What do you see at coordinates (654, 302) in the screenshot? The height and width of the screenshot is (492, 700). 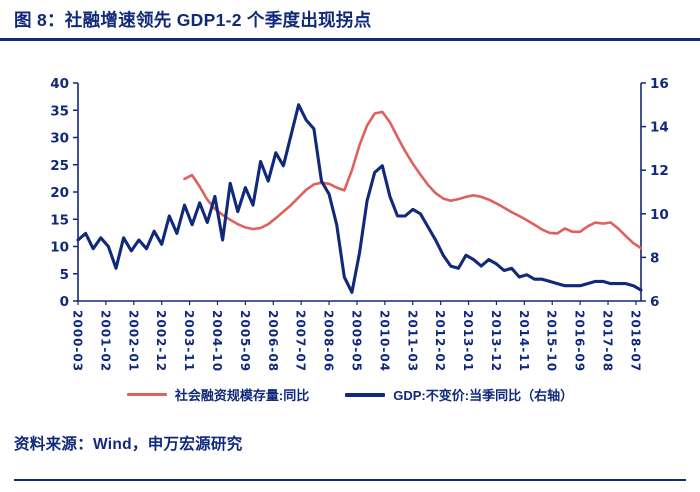 I see `right-axis-tick-label: 6` at bounding box center [654, 302].